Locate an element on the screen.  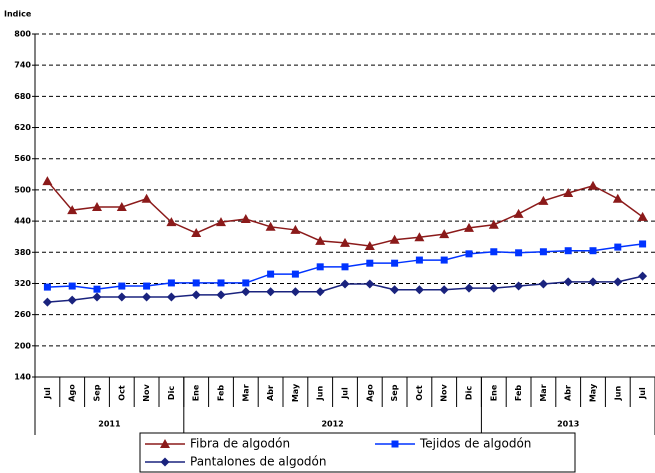
x-tick-label: Sep is located at coordinates (97, 392).